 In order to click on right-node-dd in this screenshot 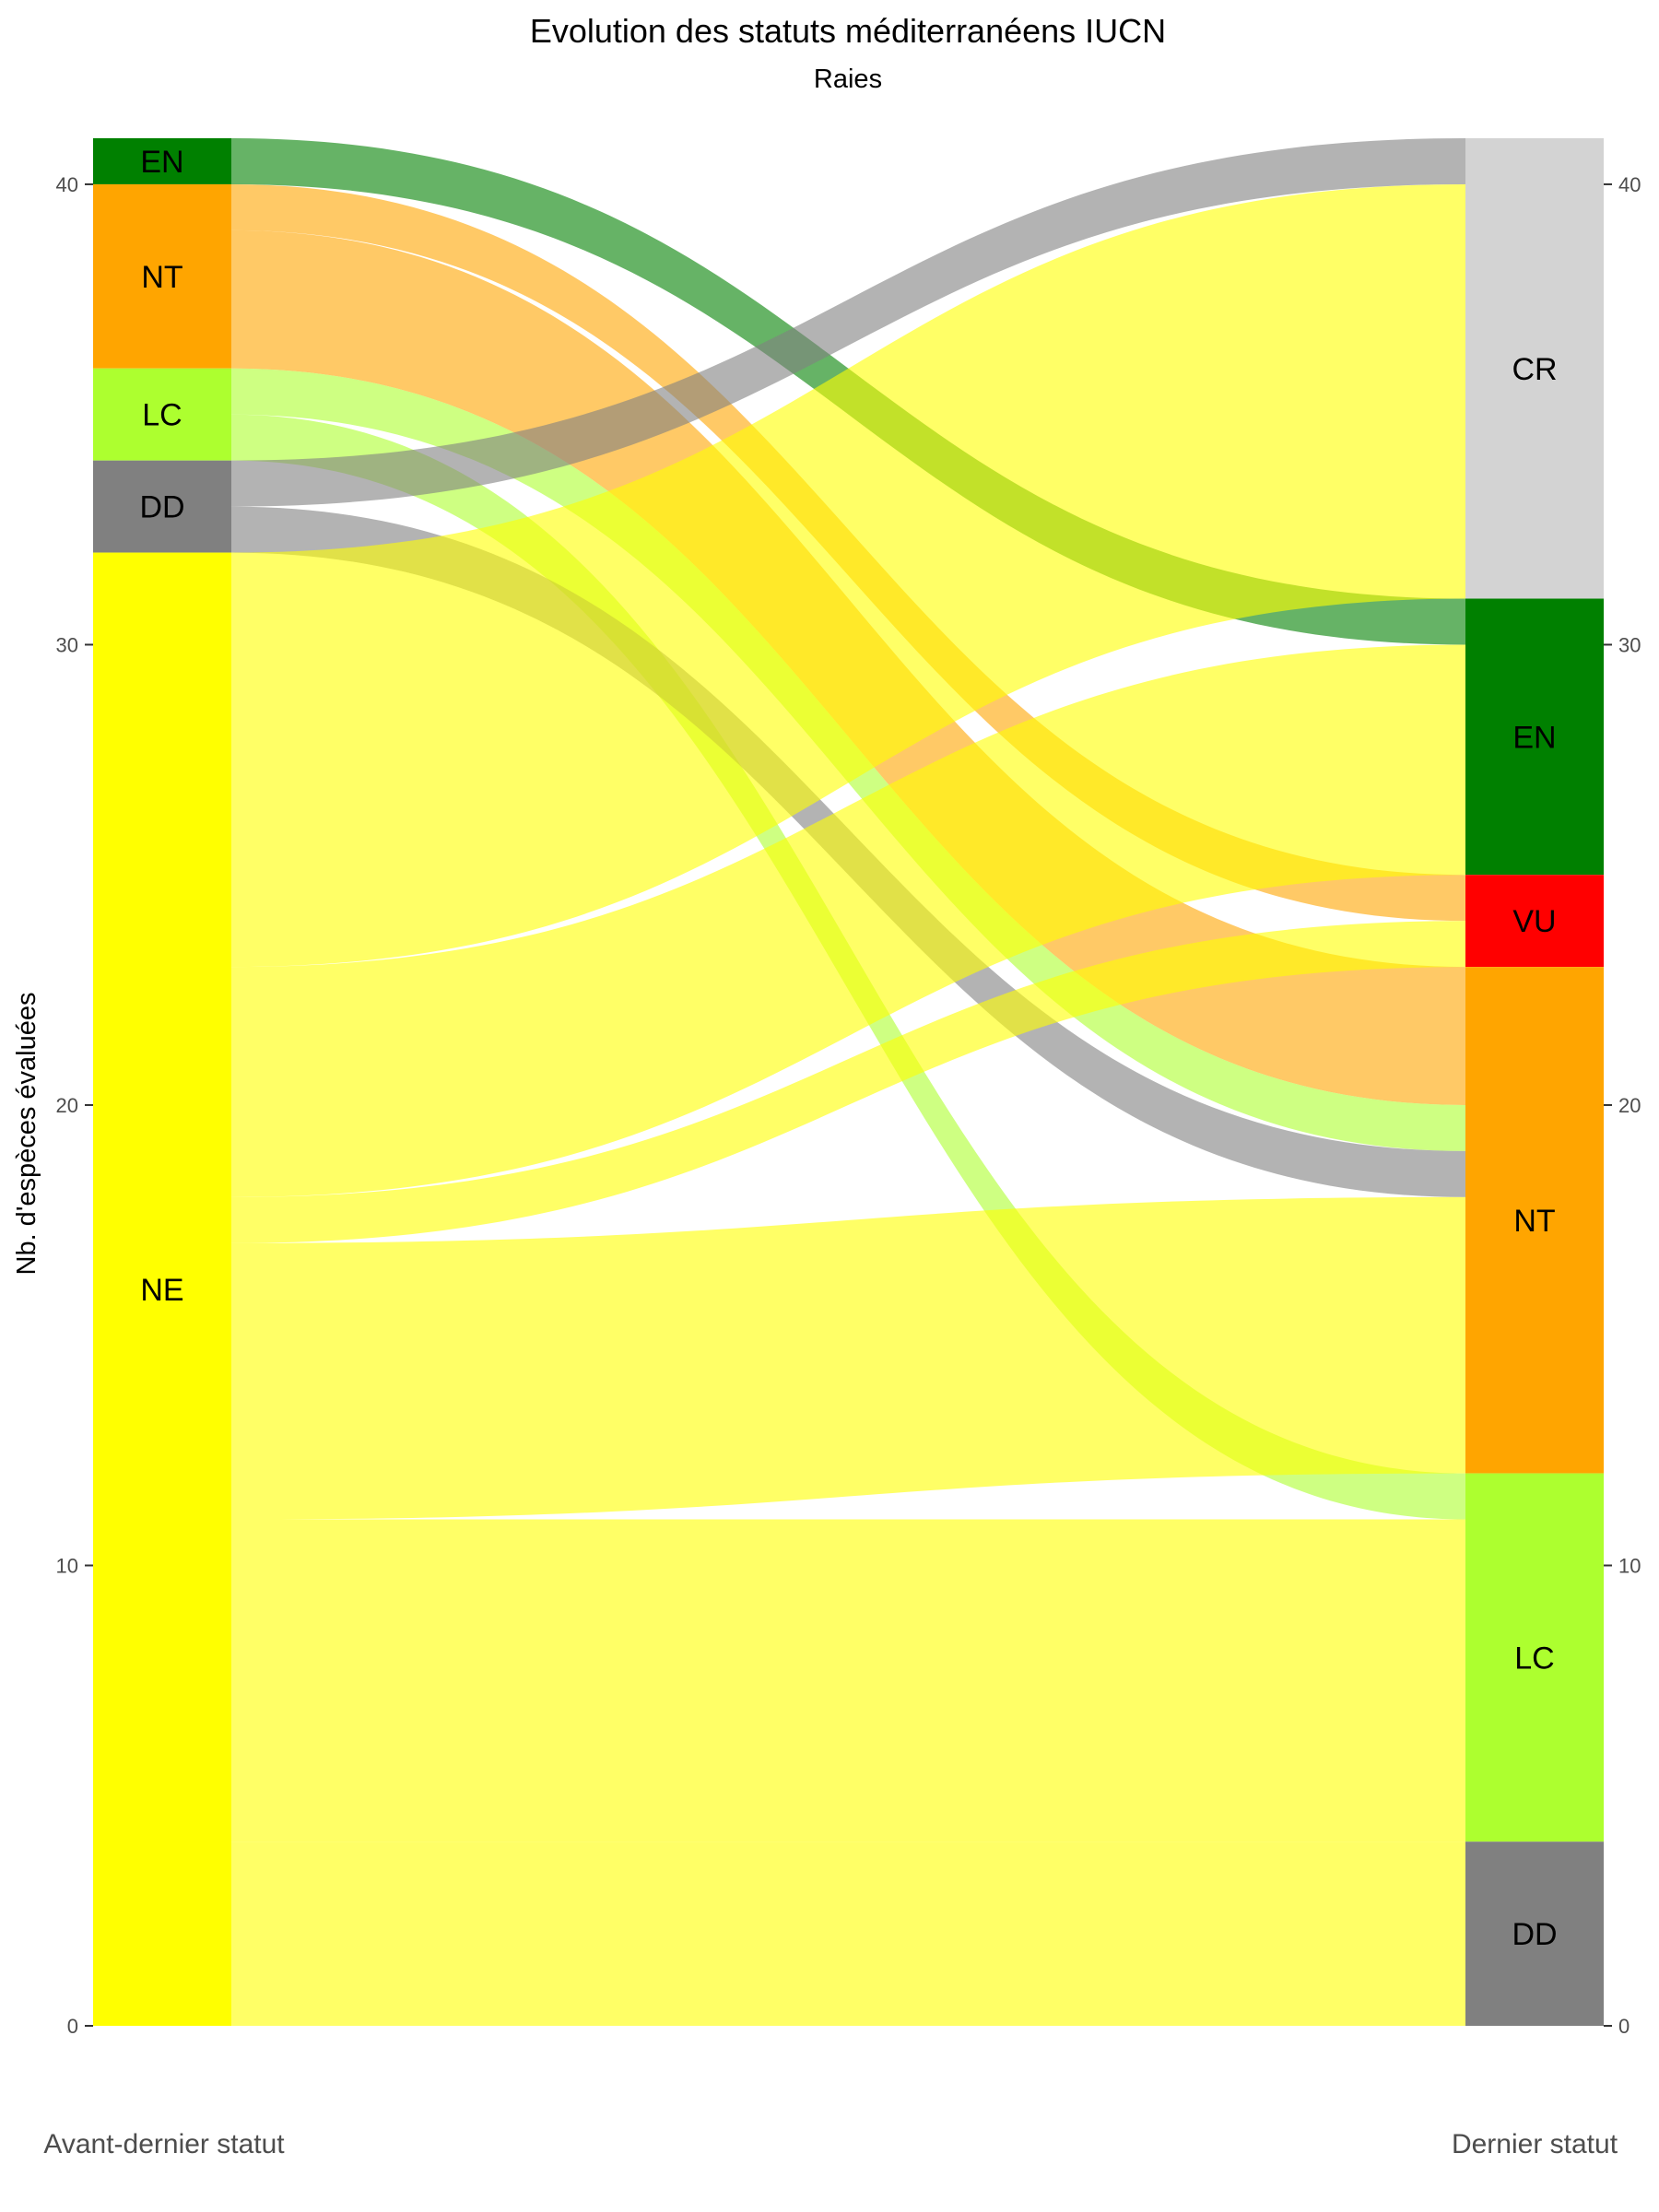, I will do `click(1534, 1933)`.